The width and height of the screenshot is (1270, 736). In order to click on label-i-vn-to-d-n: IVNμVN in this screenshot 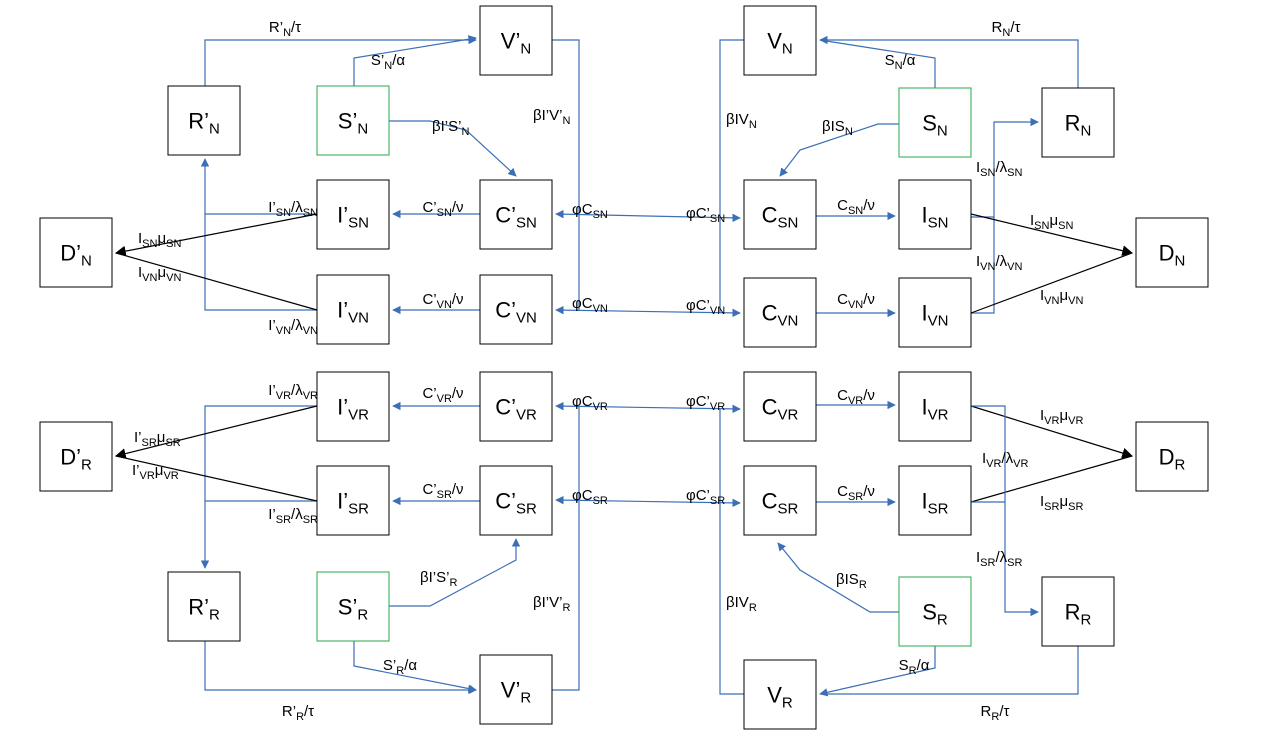, I will do `click(1061, 297)`.